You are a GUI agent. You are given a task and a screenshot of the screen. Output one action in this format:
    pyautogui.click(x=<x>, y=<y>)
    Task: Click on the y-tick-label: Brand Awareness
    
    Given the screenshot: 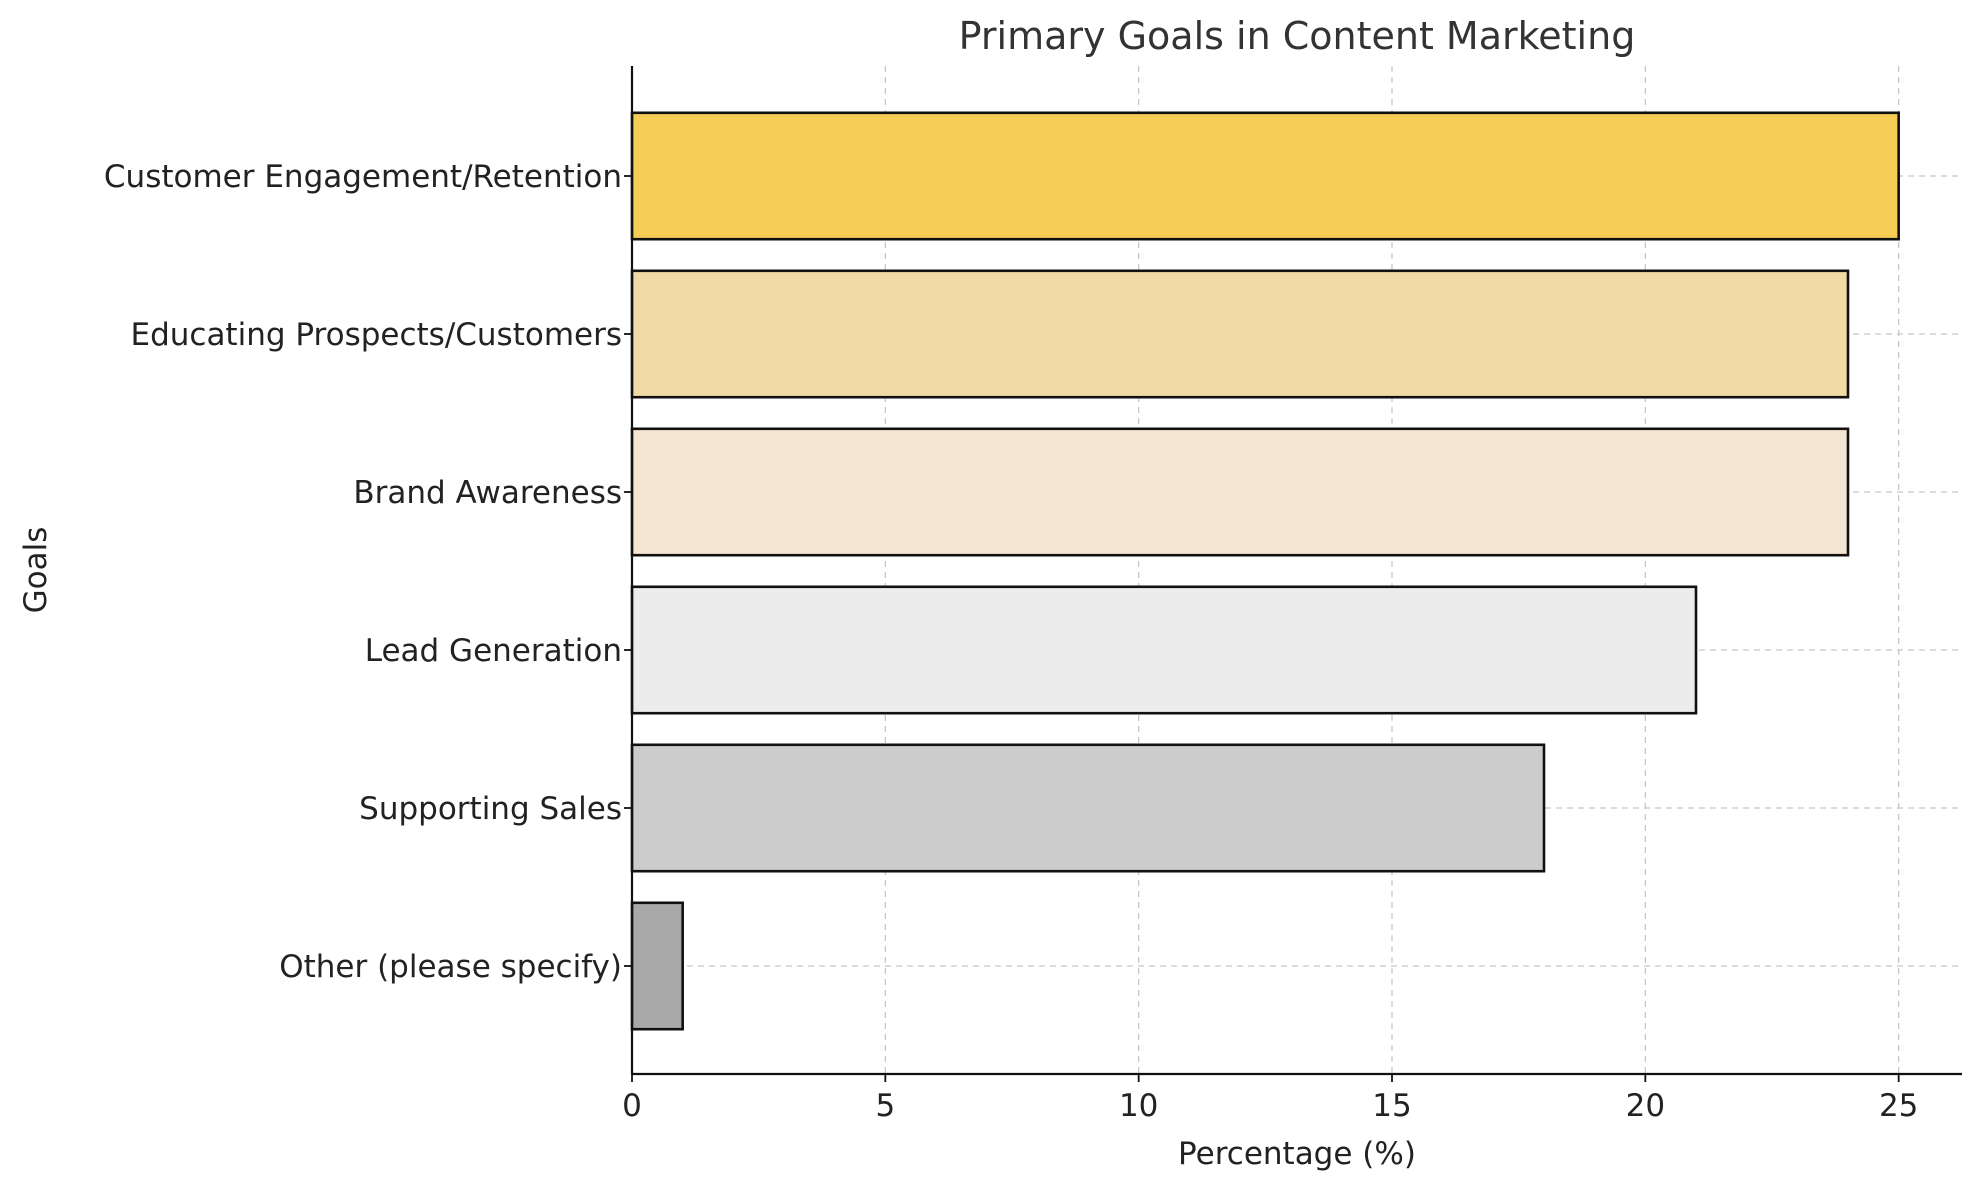 What is the action you would take?
    pyautogui.click(x=487, y=493)
    